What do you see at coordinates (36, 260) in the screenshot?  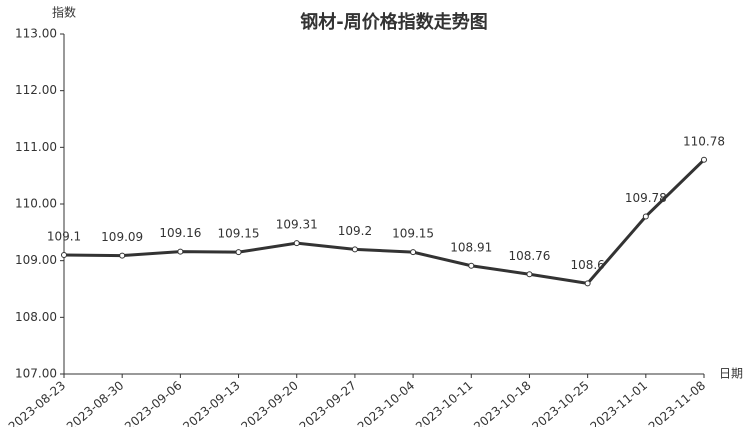 I see `y-tick-label: 109.00` at bounding box center [36, 260].